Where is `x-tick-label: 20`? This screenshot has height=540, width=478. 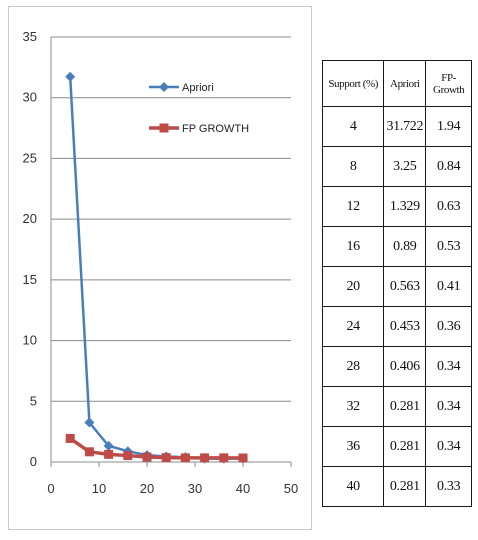 x-tick-label: 20 is located at coordinates (147, 488).